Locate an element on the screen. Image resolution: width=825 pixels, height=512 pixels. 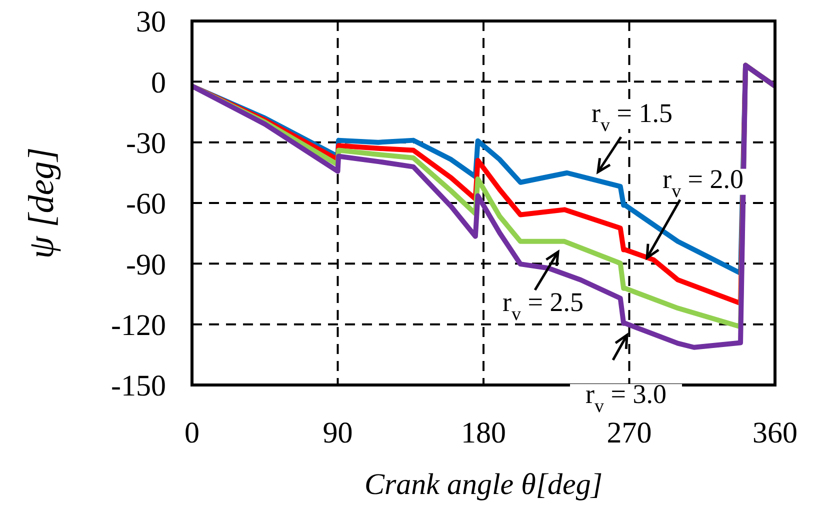
x-axis-title: Crank angle θ[deg] is located at coordinates (483, 484).